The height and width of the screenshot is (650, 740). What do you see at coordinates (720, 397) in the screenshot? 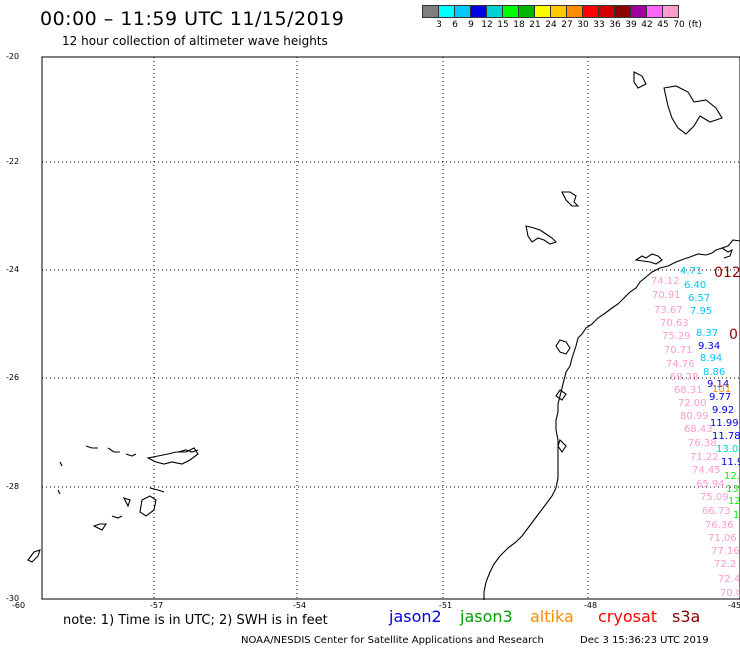
I see `wave-height-value: 9.77` at bounding box center [720, 397].